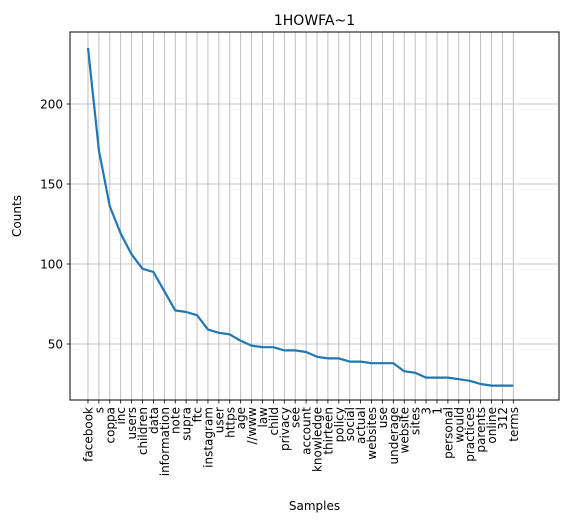  I want to click on y-tick-label: 150, so click(51, 185).